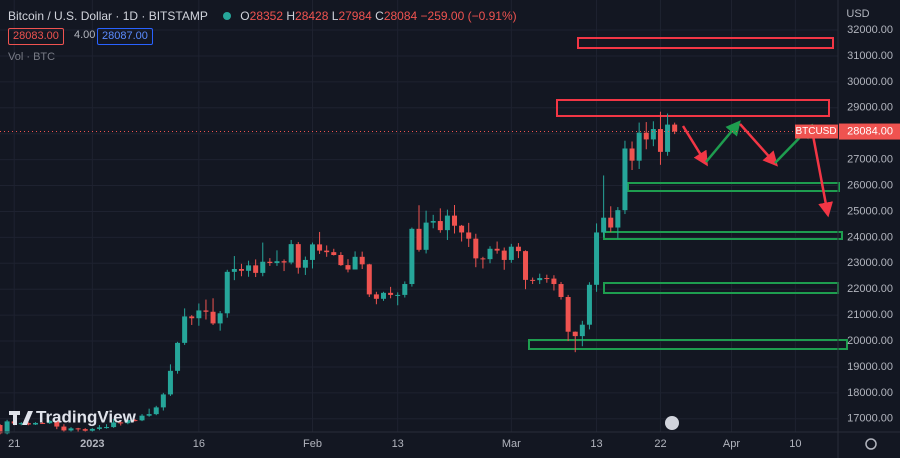 This screenshot has width=900, height=458. Describe the element at coordinates (335, 16) in the screenshot. I see `ohlc-label: L` at that location.